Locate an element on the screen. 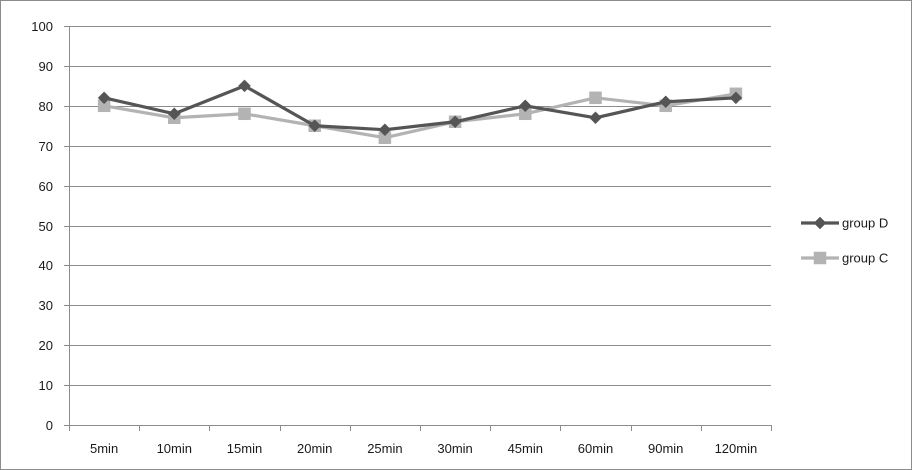  point-group-d-45min is located at coordinates (525, 106).